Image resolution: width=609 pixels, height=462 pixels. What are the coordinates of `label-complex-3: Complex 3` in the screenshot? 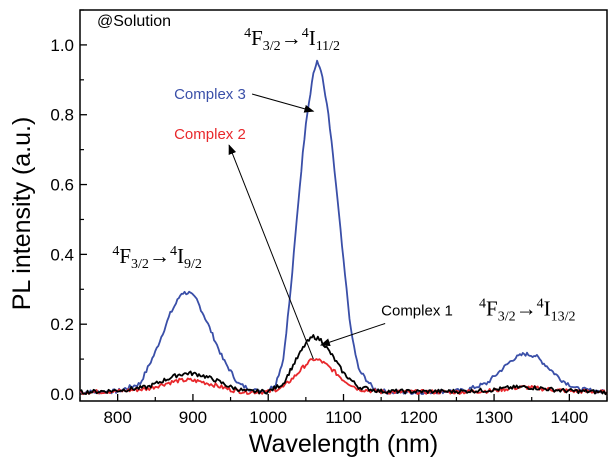 It's located at (210, 94).